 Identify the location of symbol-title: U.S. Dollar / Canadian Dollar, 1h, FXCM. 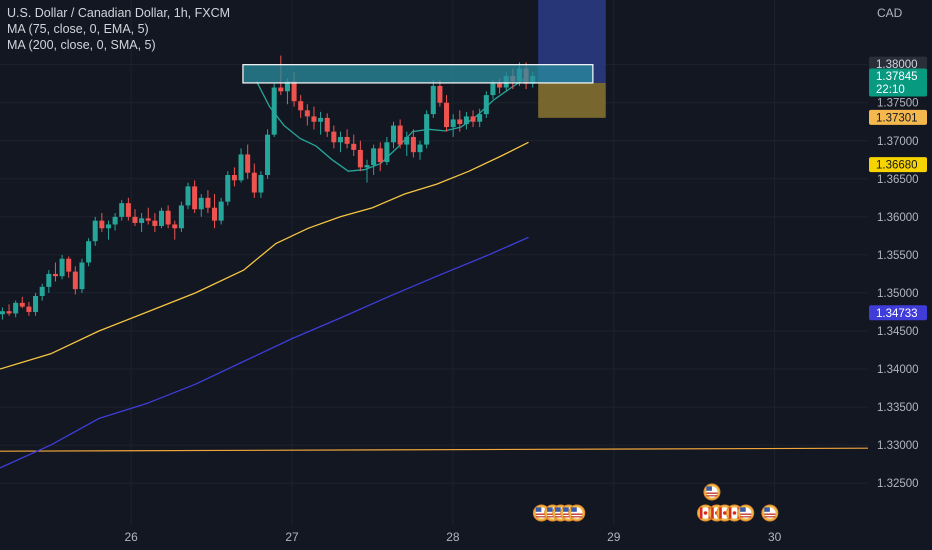
(119, 13).